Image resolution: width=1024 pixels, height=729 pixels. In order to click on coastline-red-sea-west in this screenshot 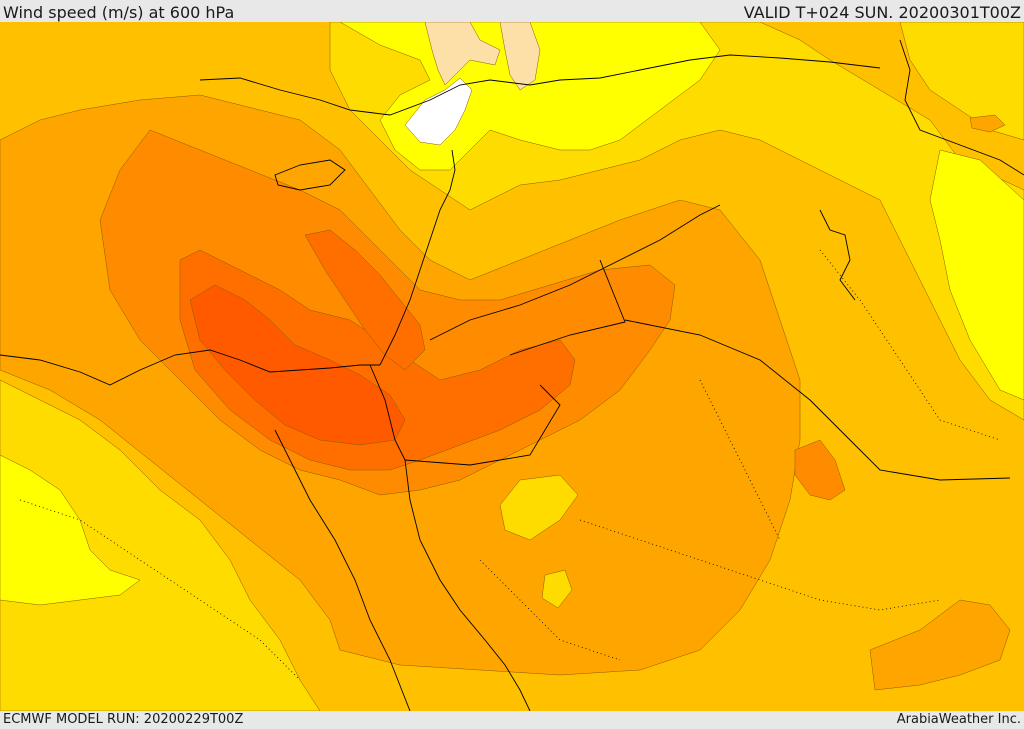, I will do `click(342, 570)`.